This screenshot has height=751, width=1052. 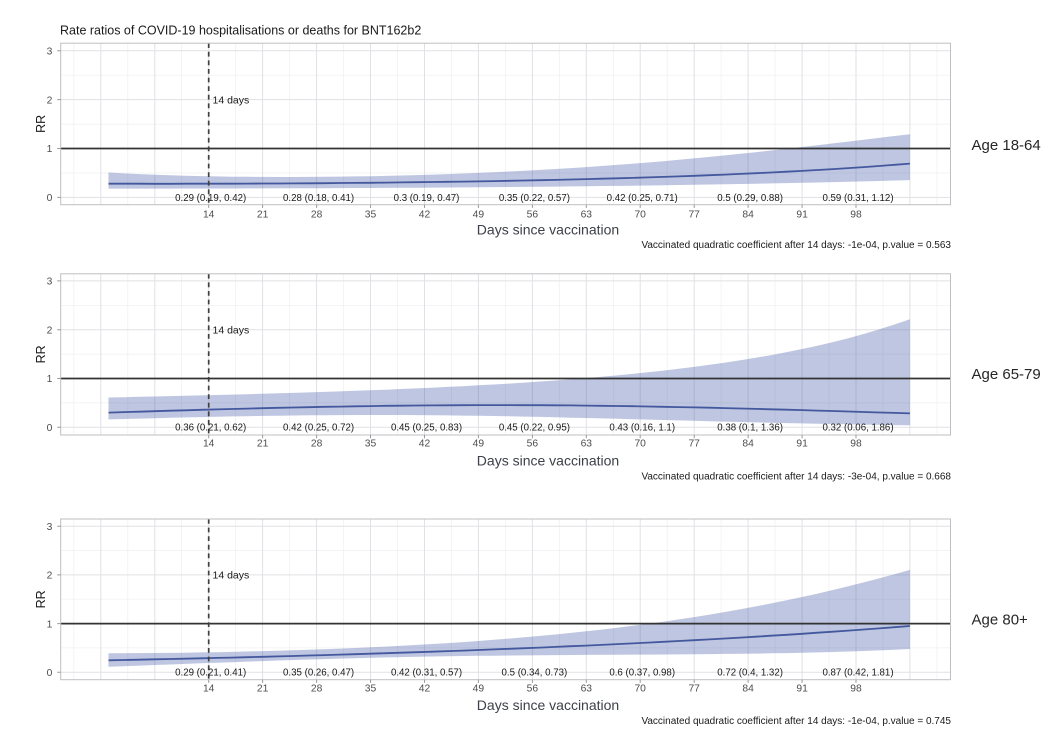 What do you see at coordinates (857, 428) in the screenshot?
I see `svg-text: 0.32 (0.06, 1.86)` at bounding box center [857, 428].